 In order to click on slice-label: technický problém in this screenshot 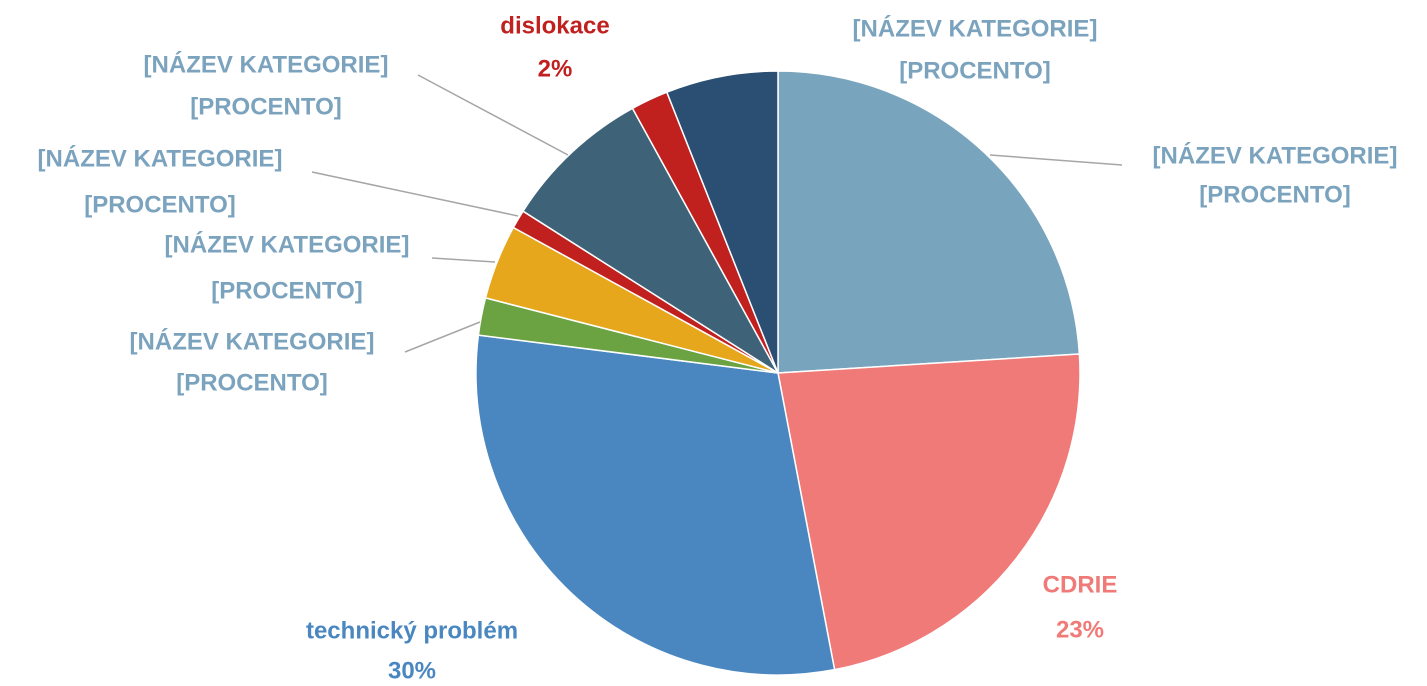, I will do `click(412, 630)`.